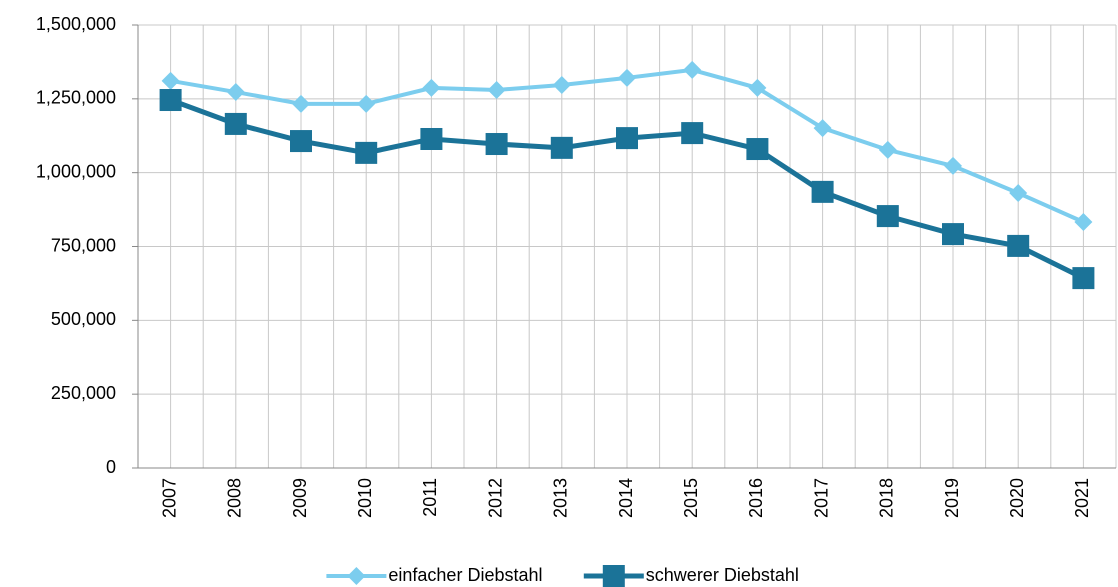  Describe the element at coordinates (83, 245) in the screenshot. I see `y-tick-label: 750,000` at that location.